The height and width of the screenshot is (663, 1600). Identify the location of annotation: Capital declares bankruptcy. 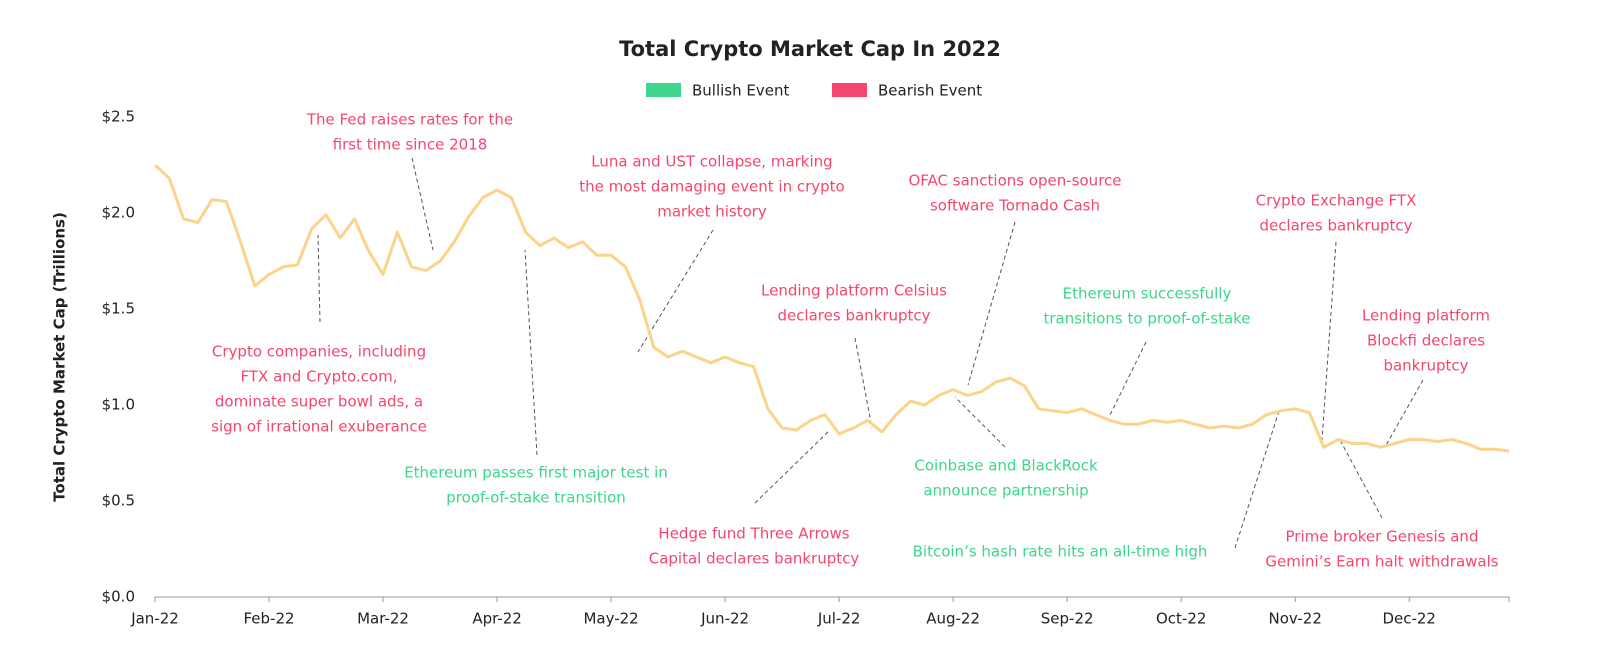
(754, 559).